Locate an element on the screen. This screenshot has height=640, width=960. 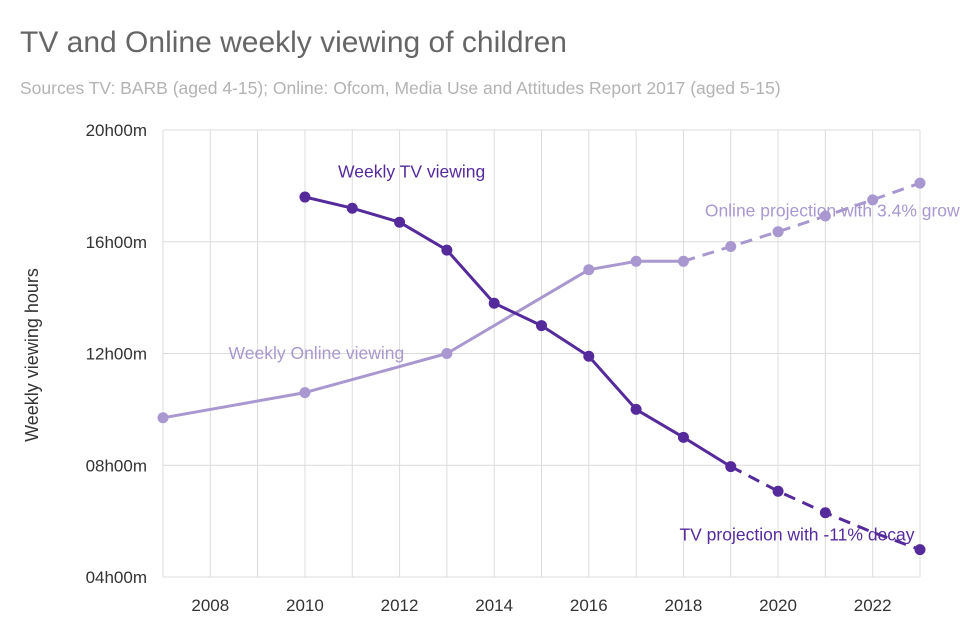
x-tick-label: 2018 is located at coordinates (684, 605).